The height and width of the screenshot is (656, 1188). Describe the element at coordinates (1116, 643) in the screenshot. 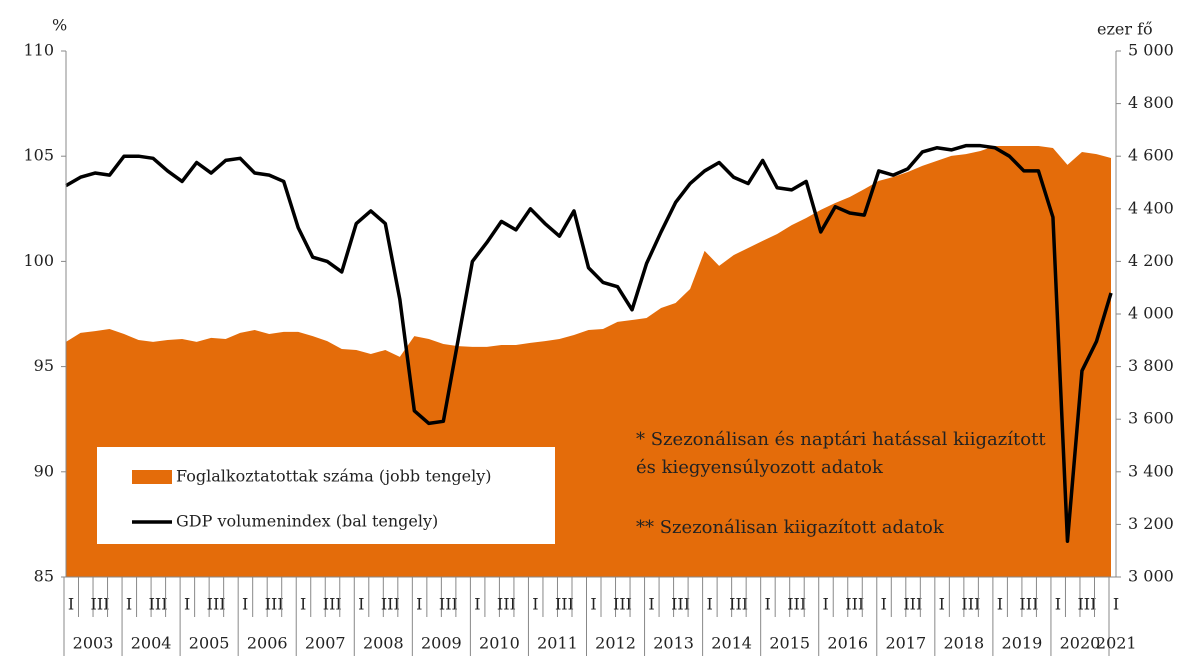

I see `year-label: 2021` at that location.